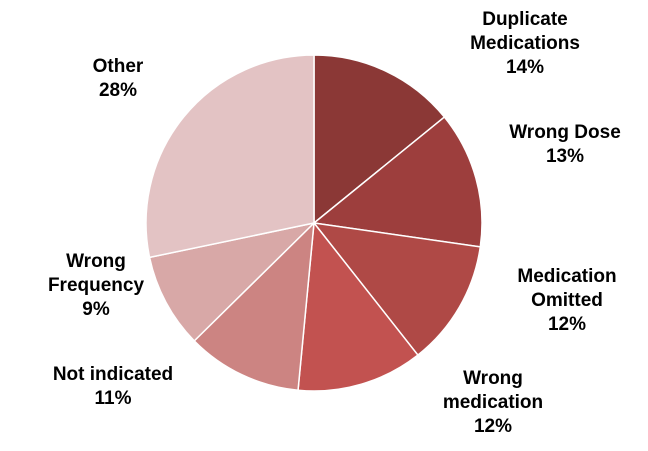  I want to click on category-name: Wrong Dose, so click(565, 132).